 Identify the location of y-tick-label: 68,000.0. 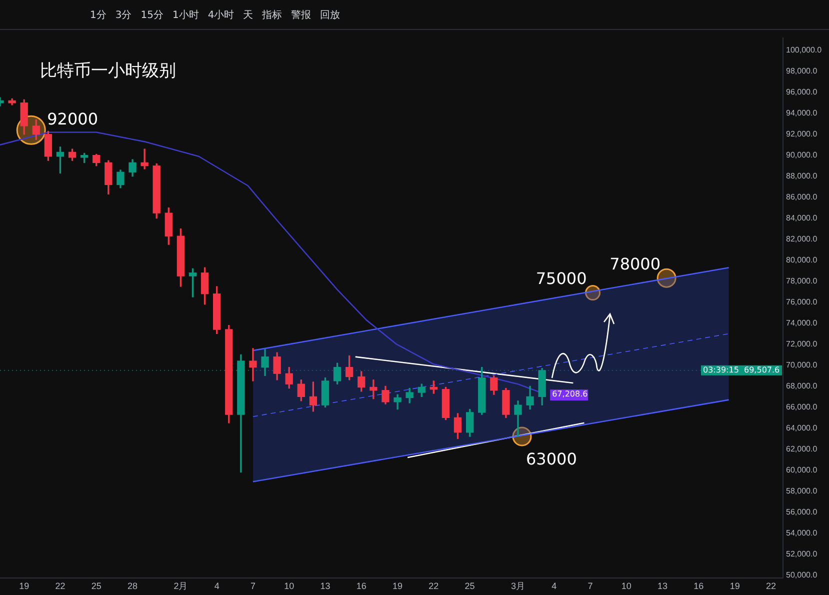
(802, 385).